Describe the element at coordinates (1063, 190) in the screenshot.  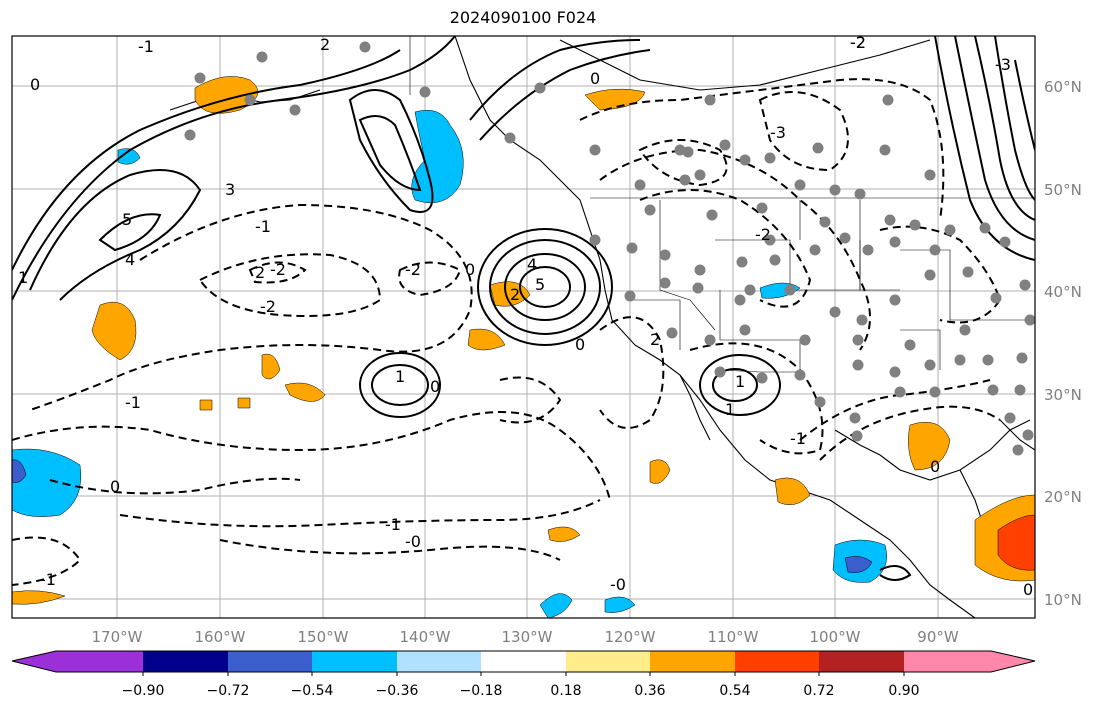
I see `latitude-tick-label: 50°N` at that location.